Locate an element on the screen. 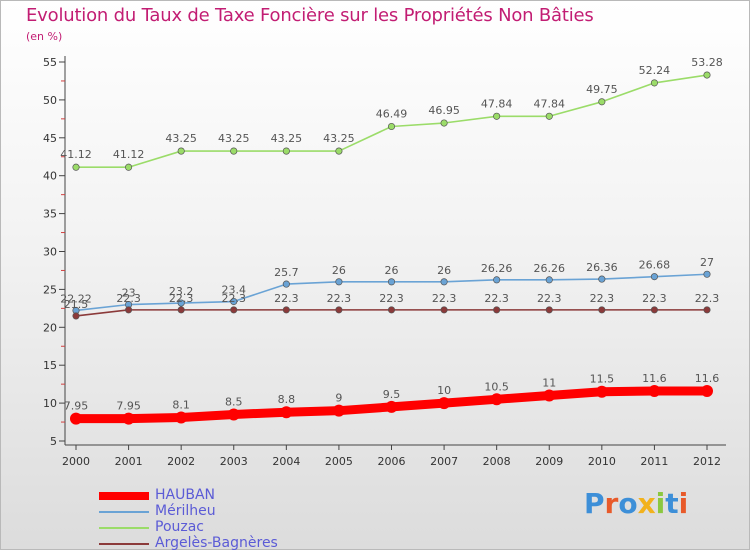 The image size is (750, 552). data-label-pouzac: 46.49 is located at coordinates (392, 114).